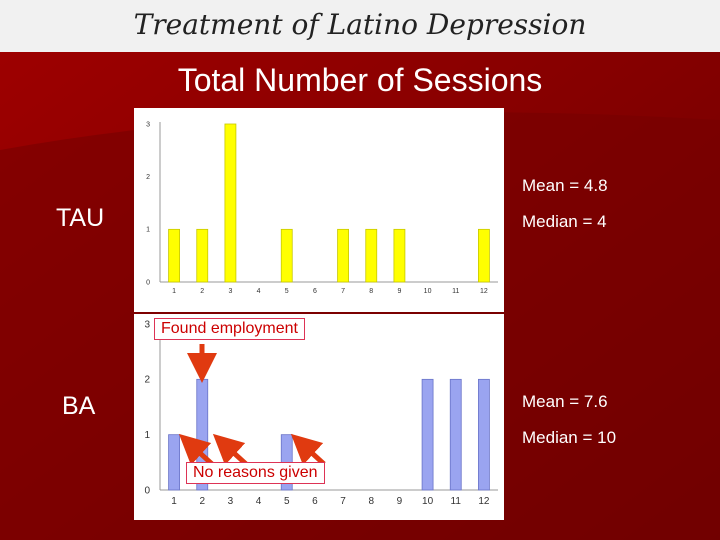 The height and width of the screenshot is (540, 720). What do you see at coordinates (428, 291) in the screenshot?
I see `tau-x-tick-label: 10` at bounding box center [428, 291].